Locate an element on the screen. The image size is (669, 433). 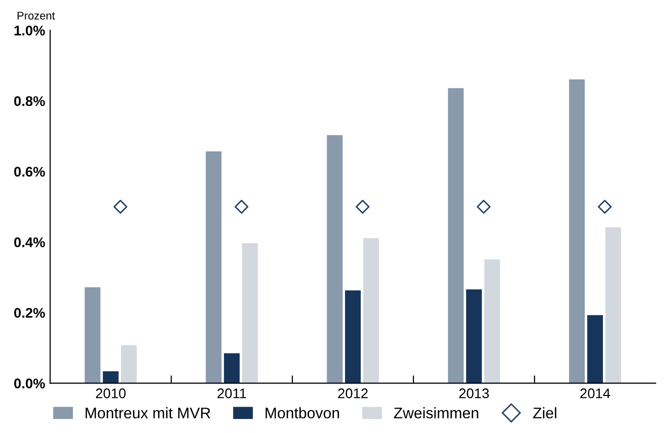
y-tick-label: 1.0% is located at coordinates (29, 31).